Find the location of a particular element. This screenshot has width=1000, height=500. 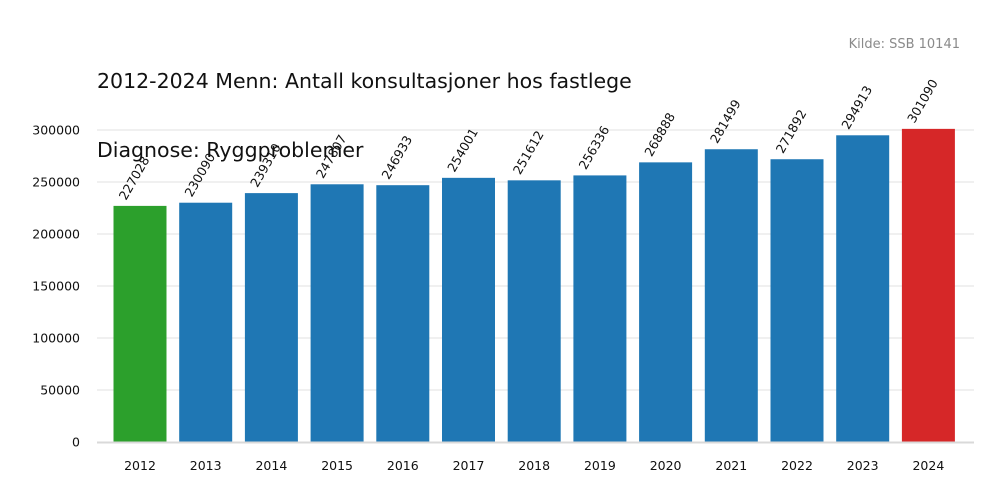

x-tick-label: 2022 is located at coordinates (797, 465).